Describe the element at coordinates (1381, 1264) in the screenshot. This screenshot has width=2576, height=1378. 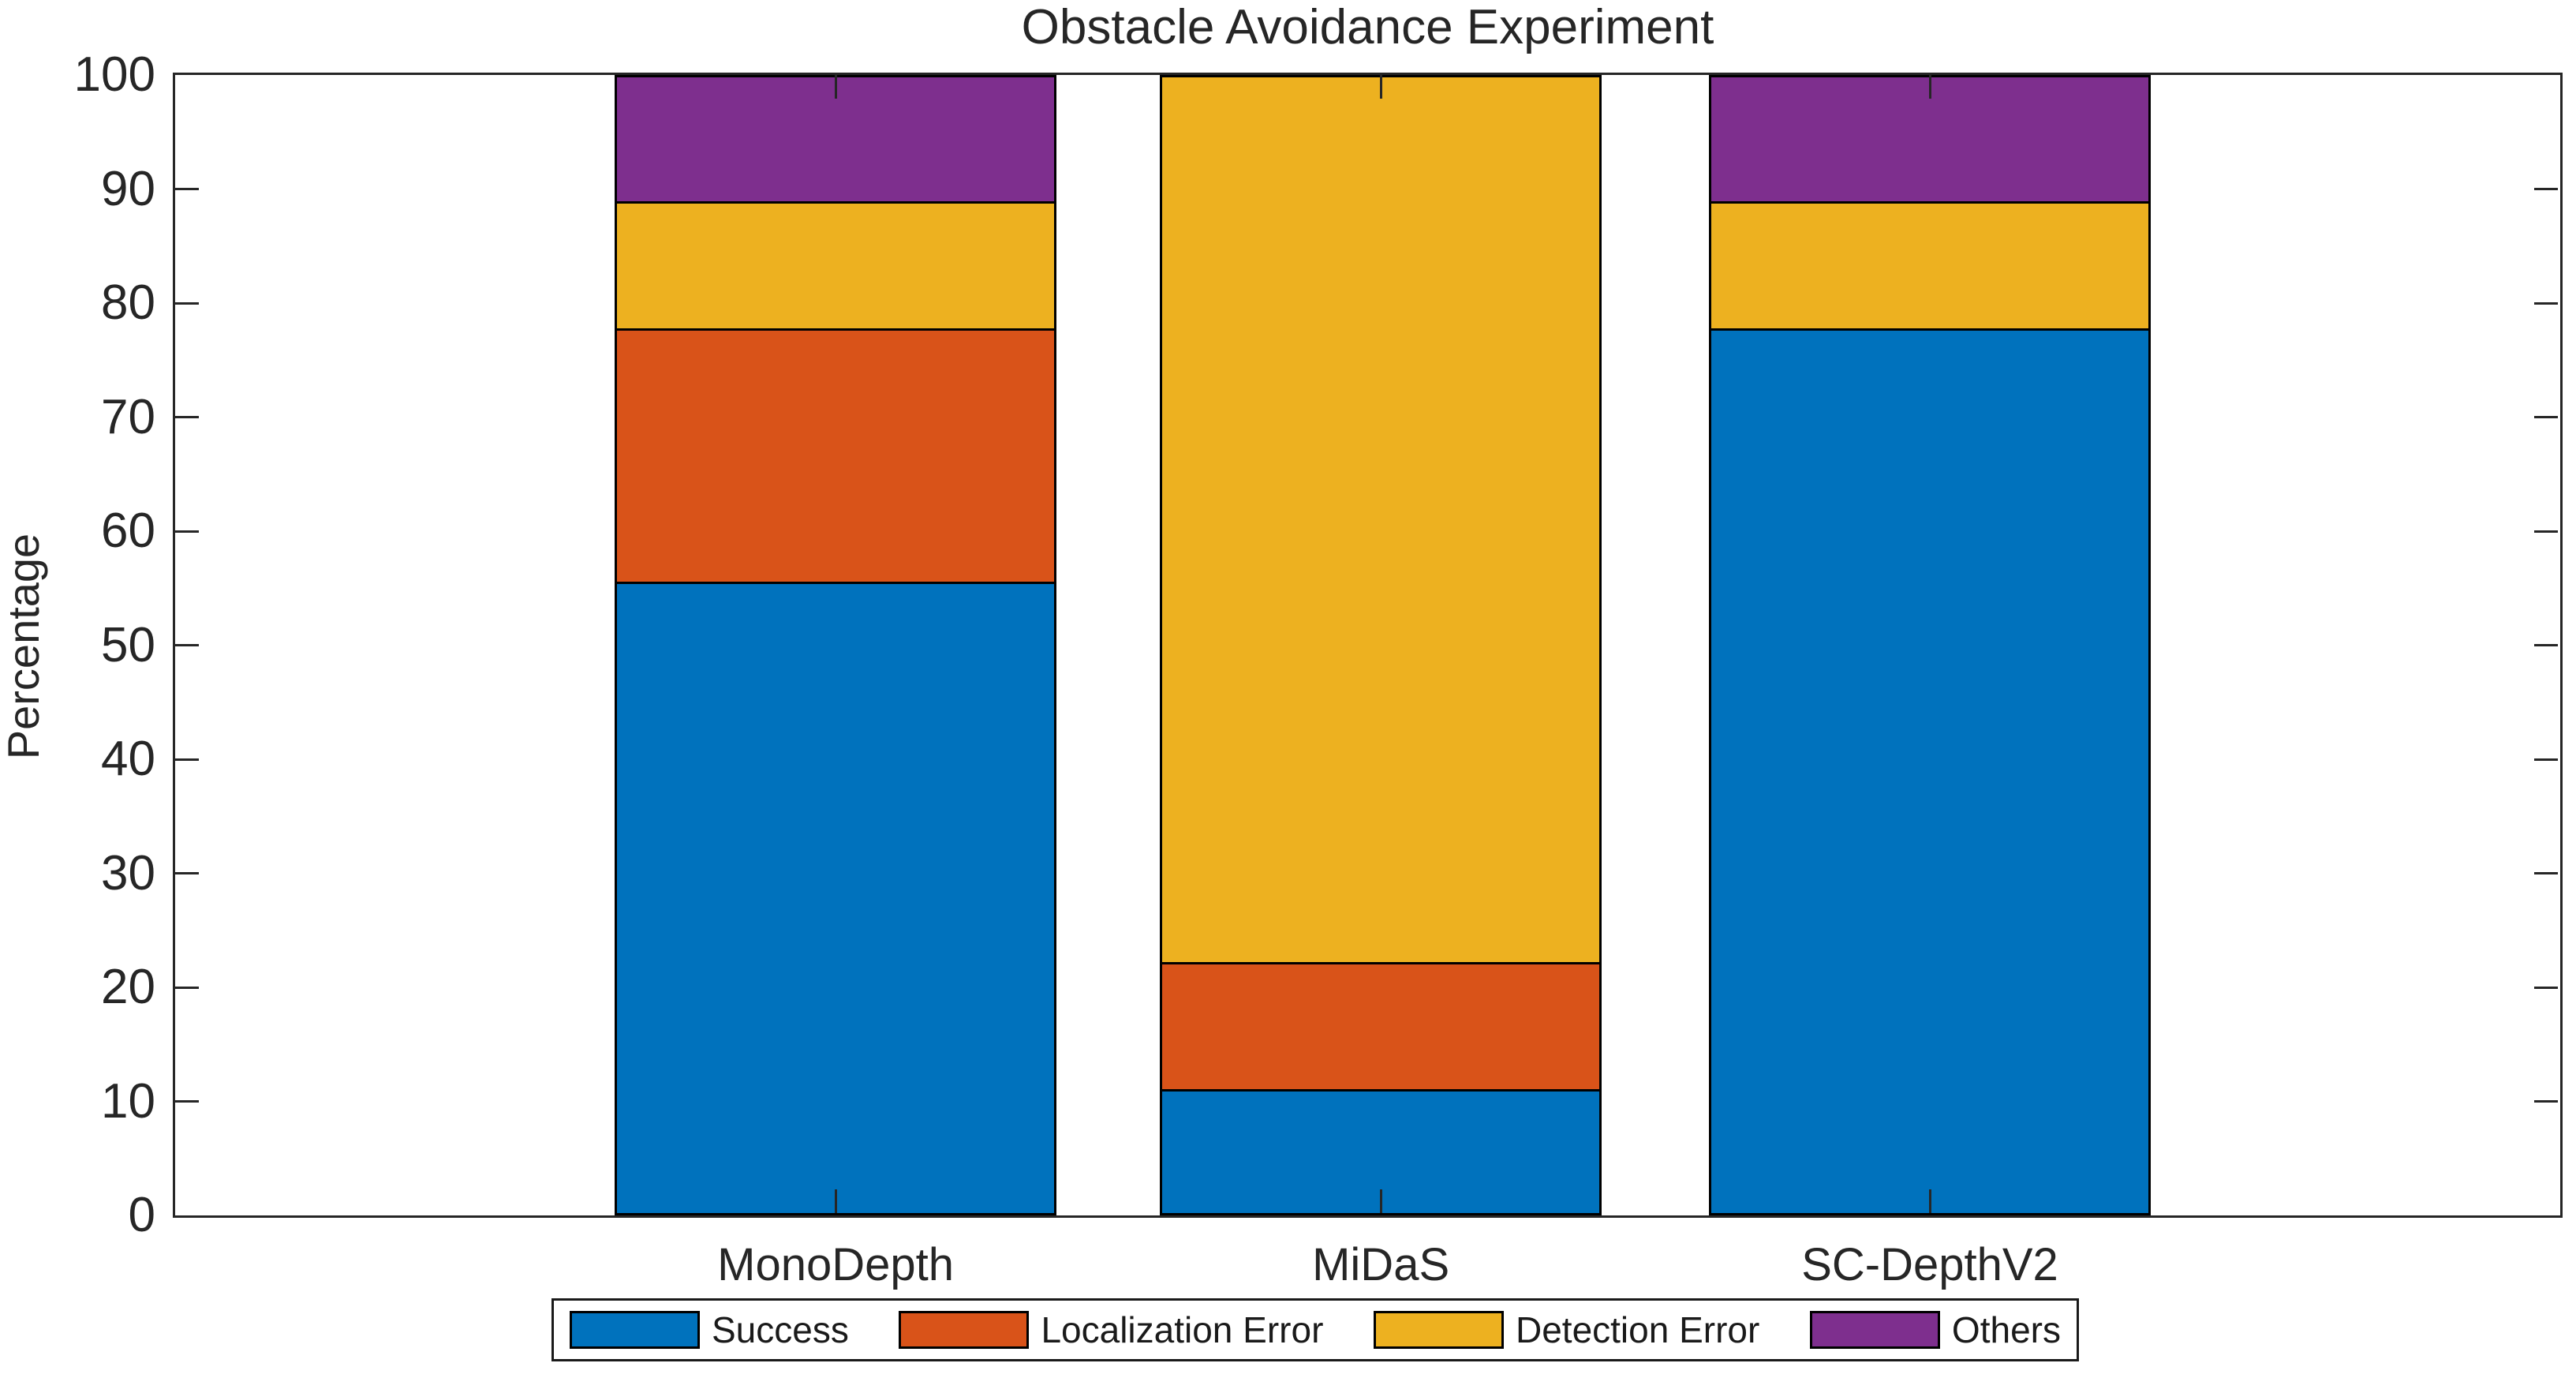
I see `x-tick-label-midas: MiDaS` at that location.